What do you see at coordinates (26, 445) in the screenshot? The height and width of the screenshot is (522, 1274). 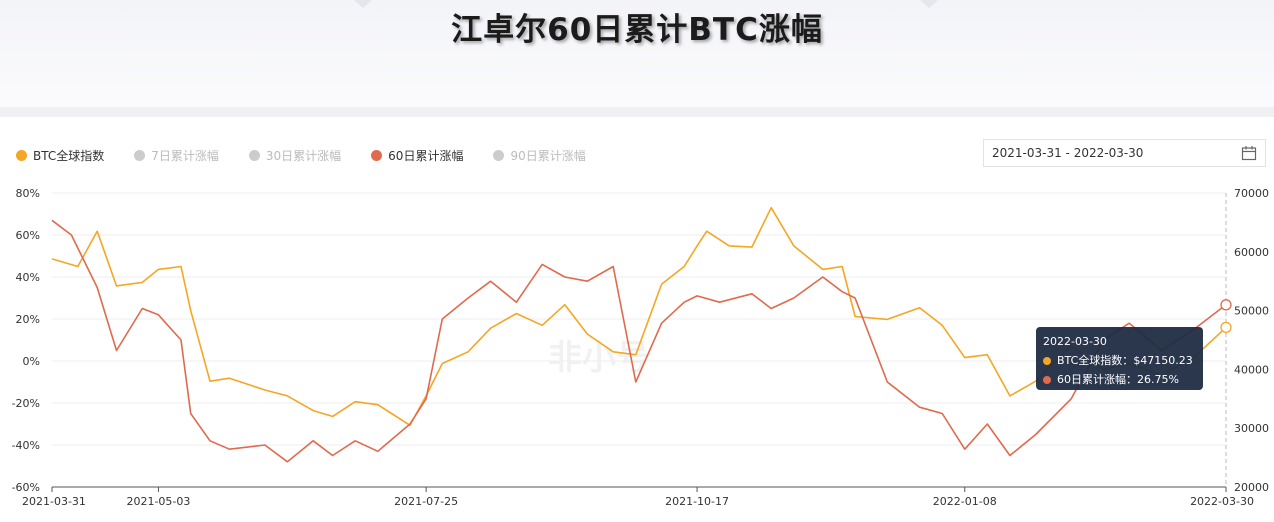 I see `y-left-tick-label: -40%` at bounding box center [26, 445].